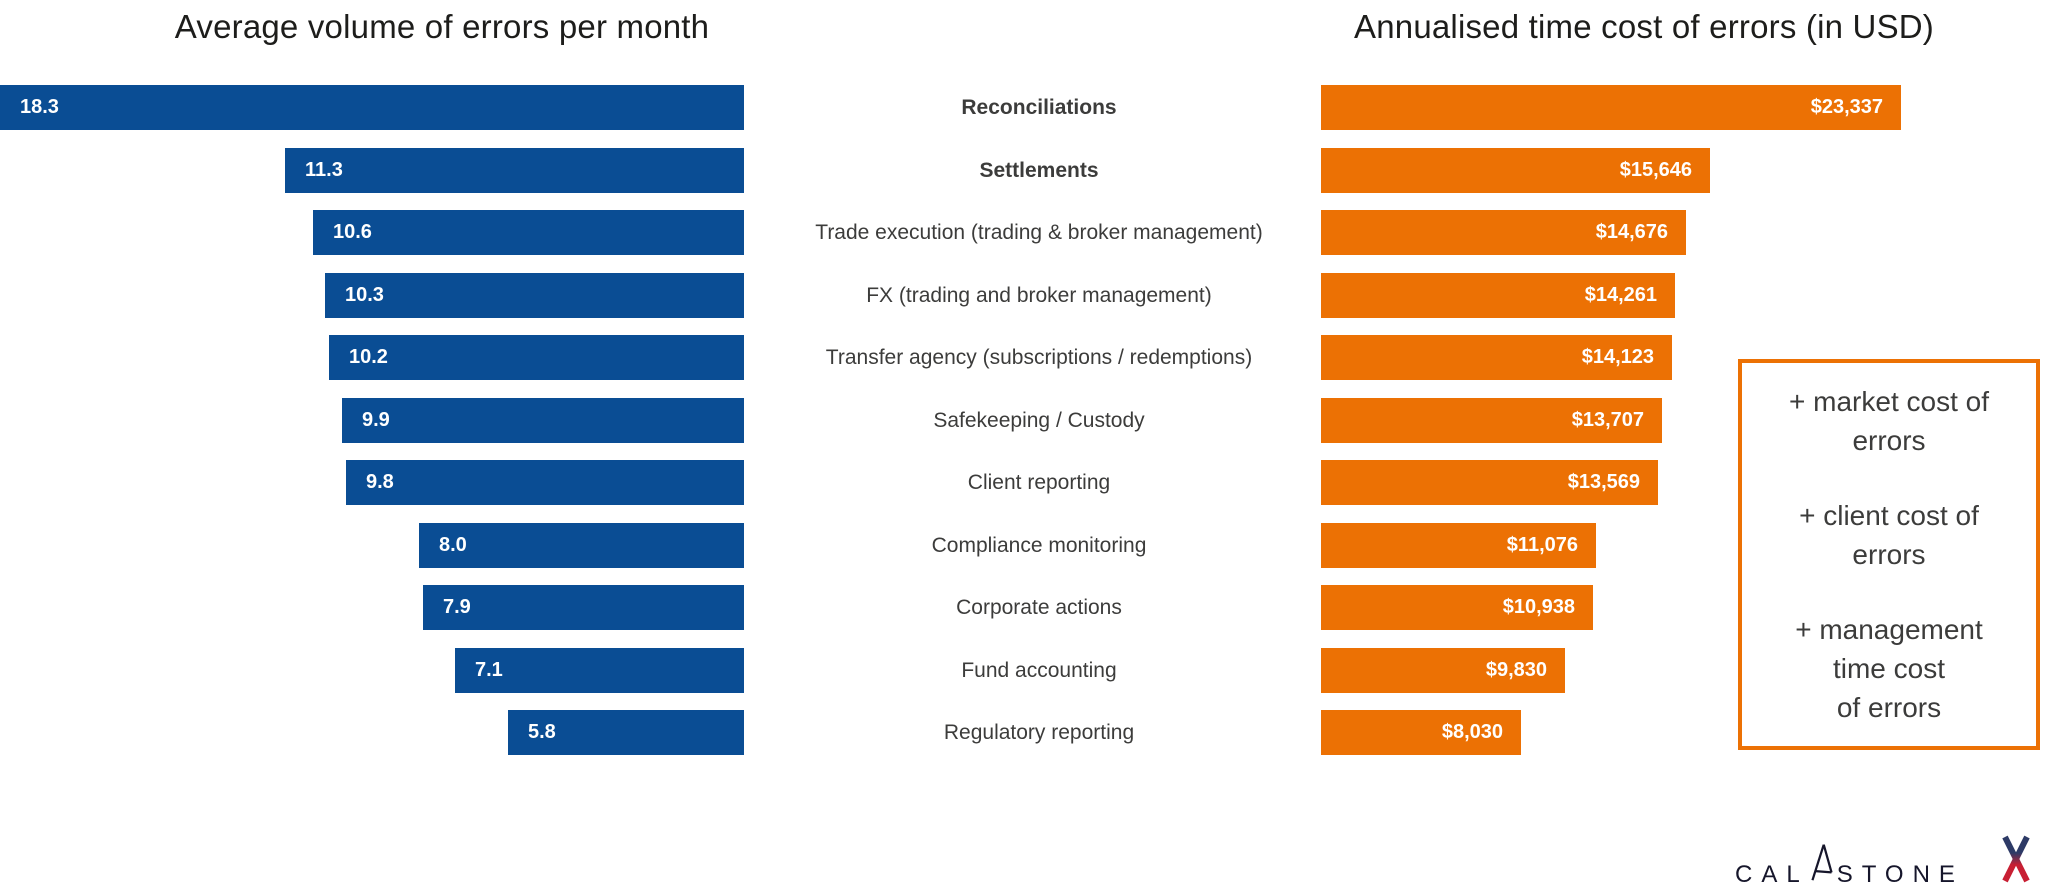 This screenshot has width=2048, height=890. What do you see at coordinates (1889, 535) in the screenshot?
I see `additional-cost-item: + client cost of errors` at bounding box center [1889, 535].